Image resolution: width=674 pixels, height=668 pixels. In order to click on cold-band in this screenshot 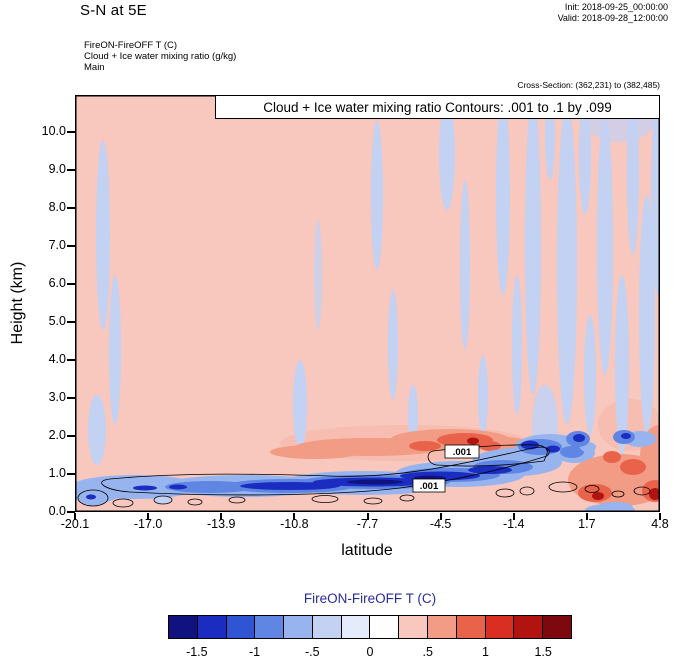, I will do `click(335, 468)`.